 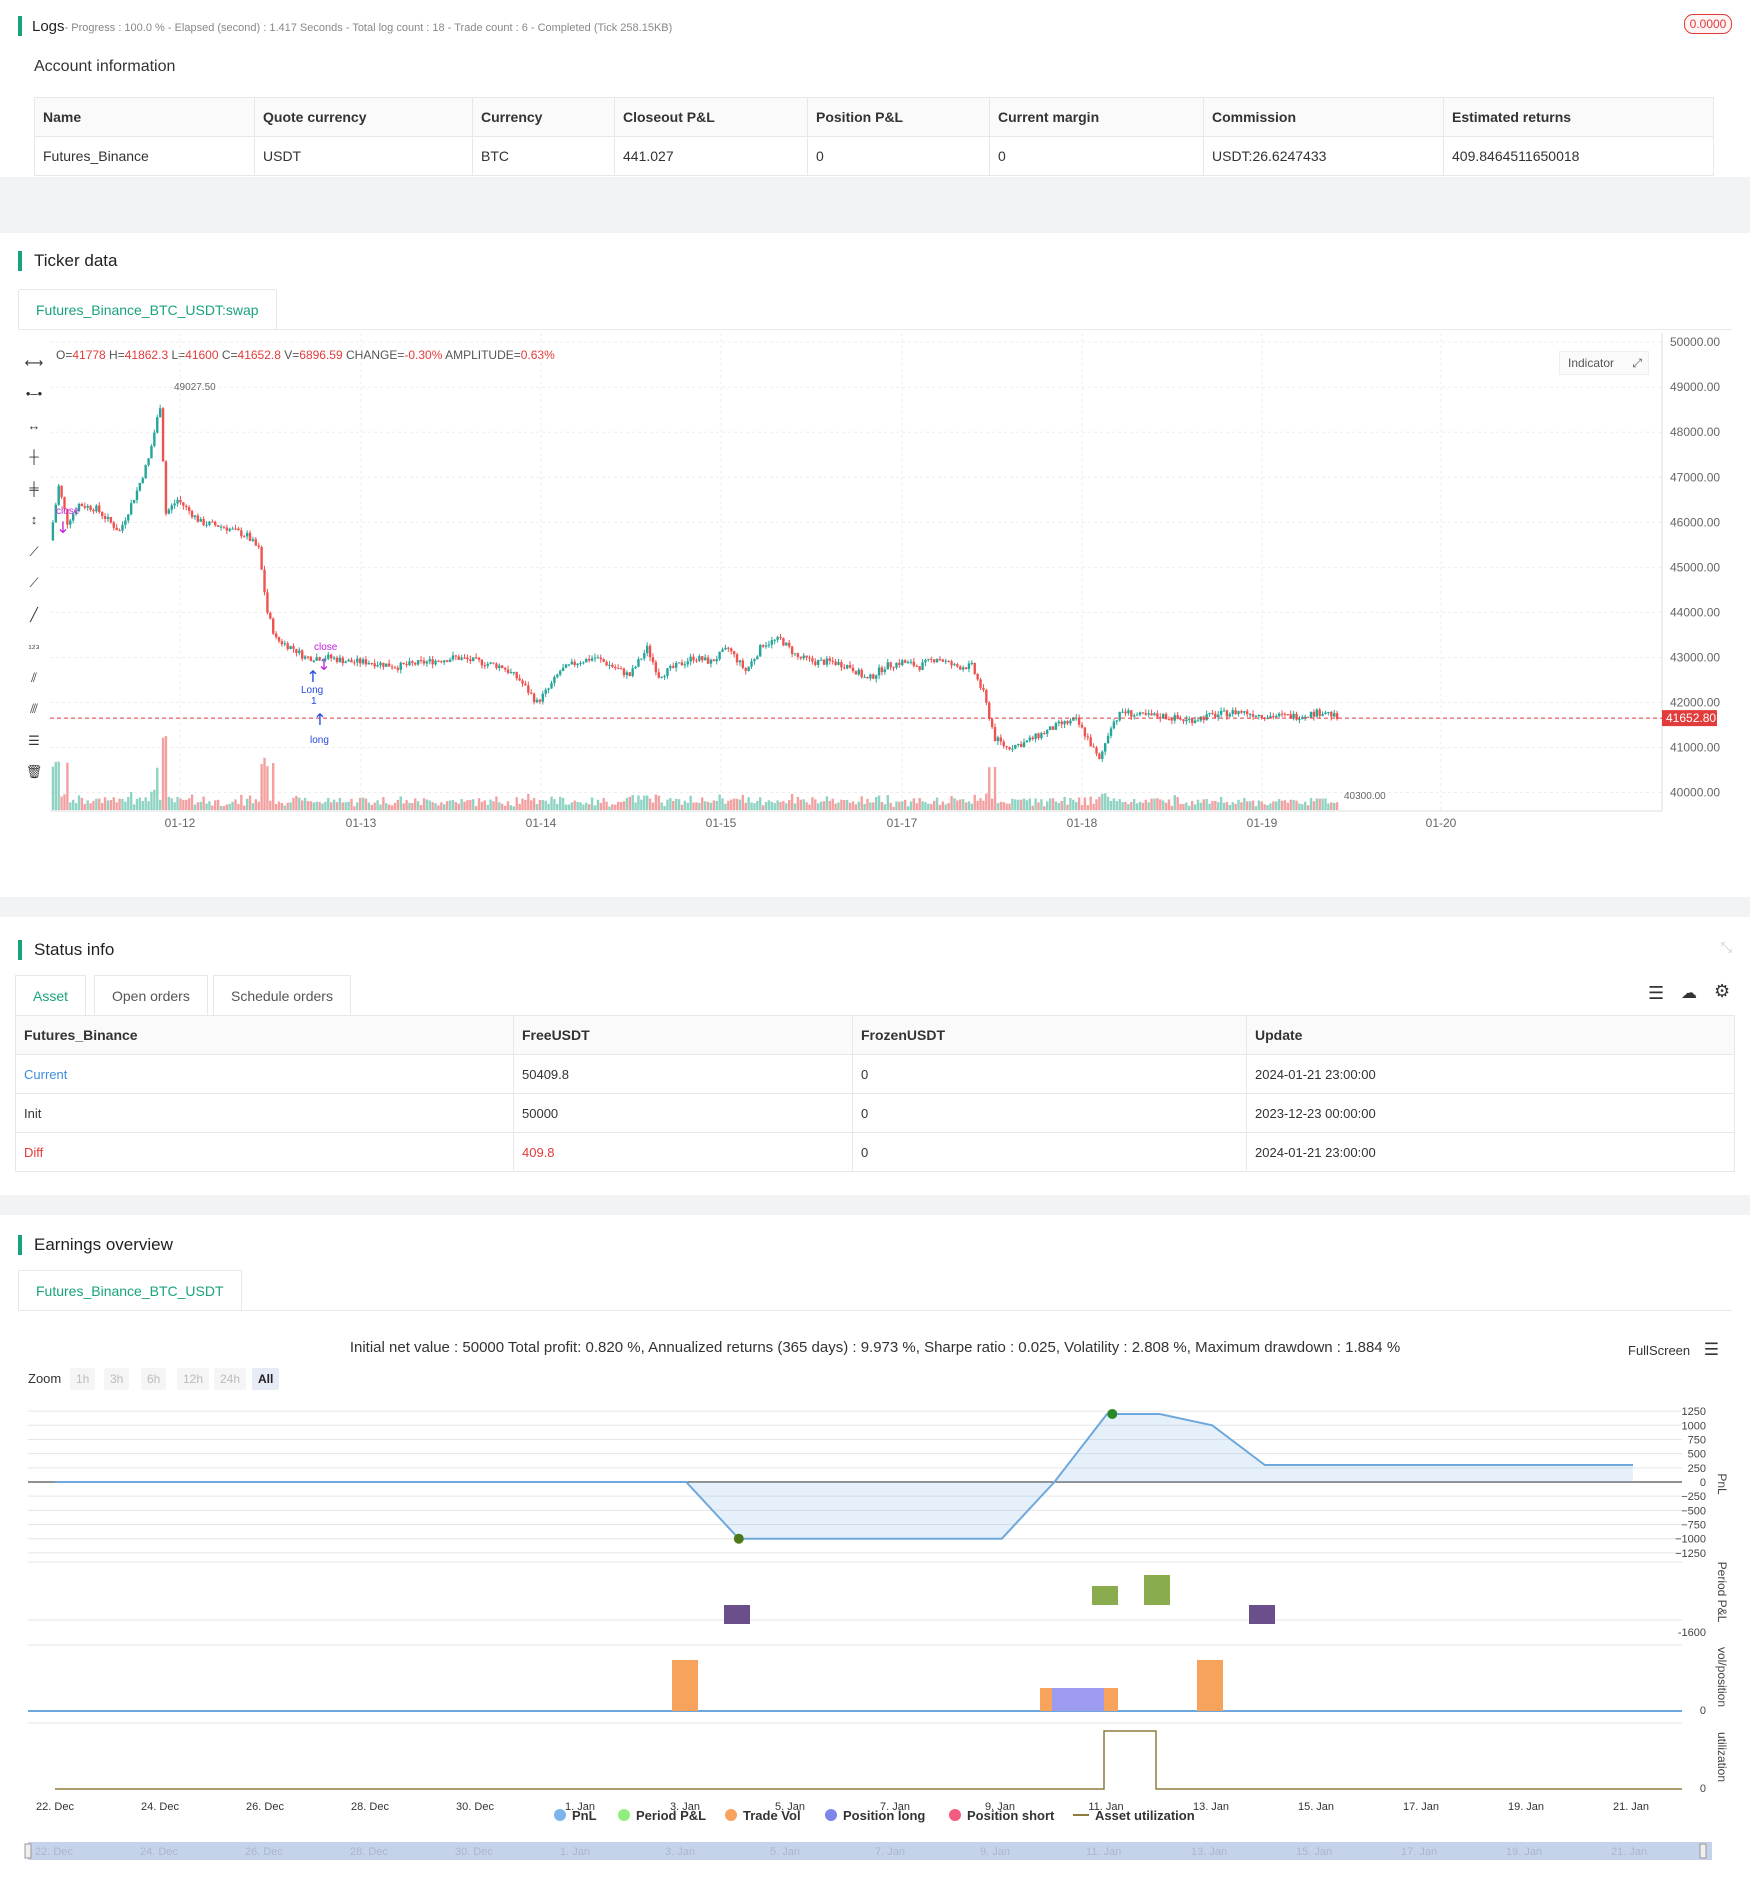 I want to click on collapse-icon: ⤡, so click(x=1726, y=947).